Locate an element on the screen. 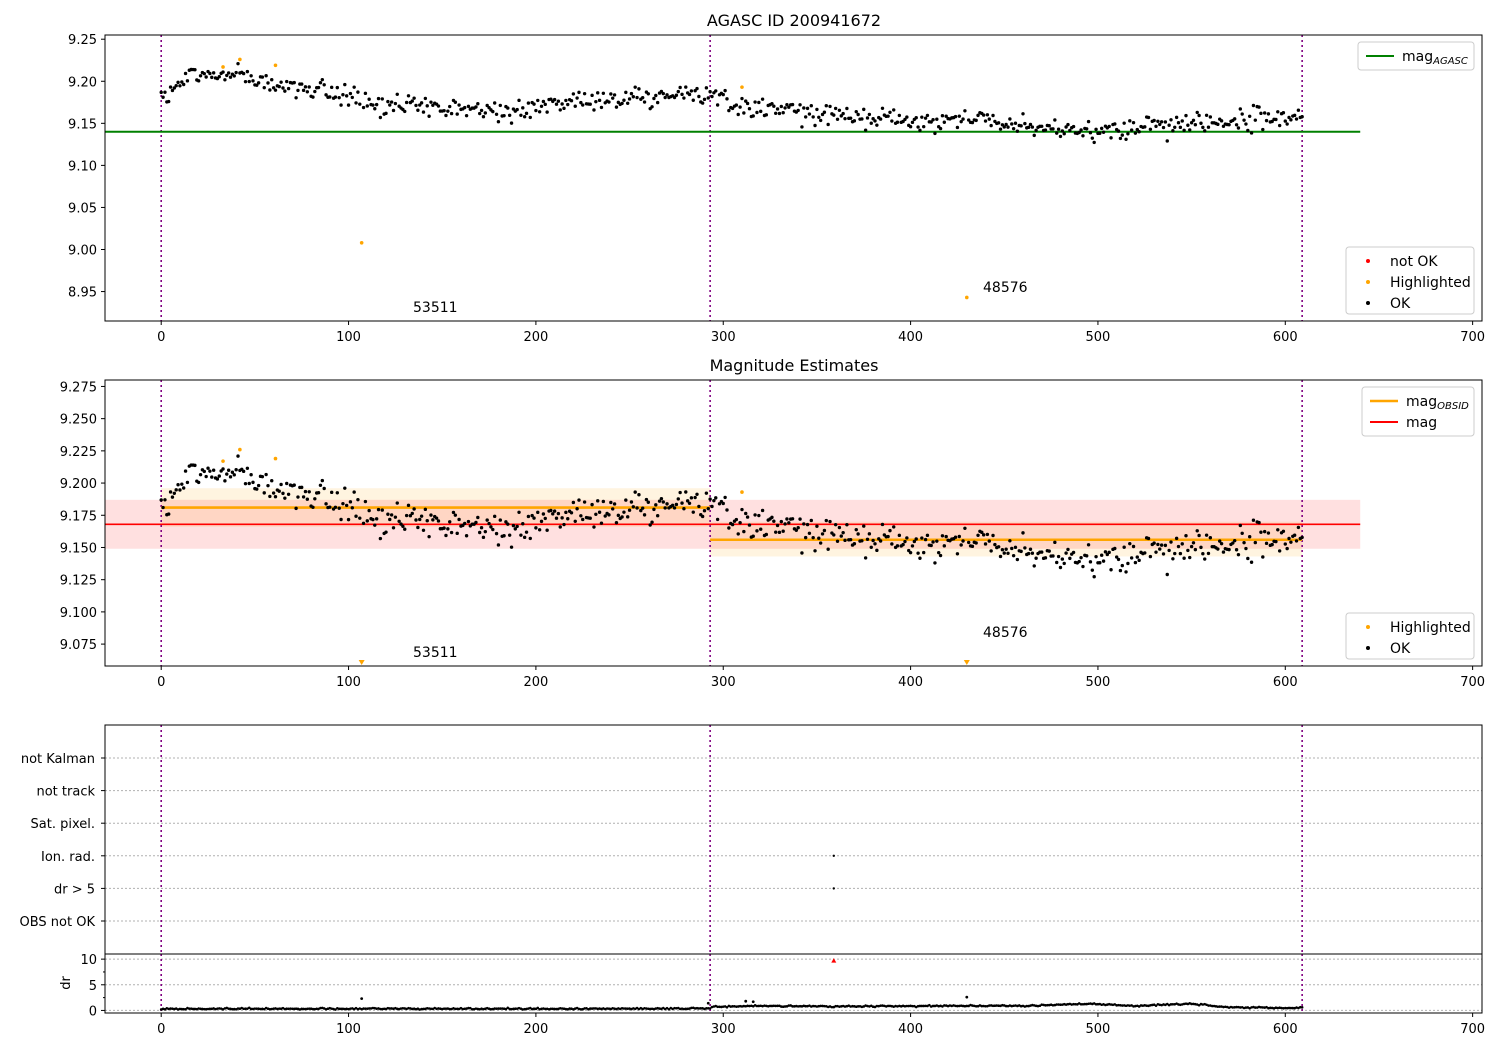  x-tick-label: 0 is located at coordinates (161, 1029).